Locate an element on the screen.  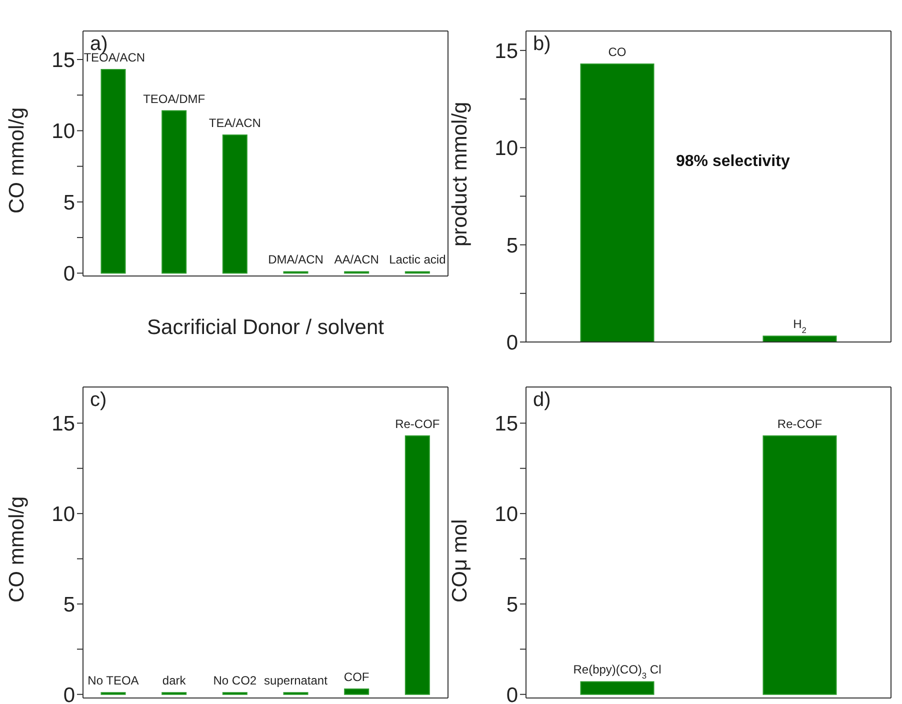
x-axis-title: Sacrificial Donor / solvent is located at coordinates (265, 327).